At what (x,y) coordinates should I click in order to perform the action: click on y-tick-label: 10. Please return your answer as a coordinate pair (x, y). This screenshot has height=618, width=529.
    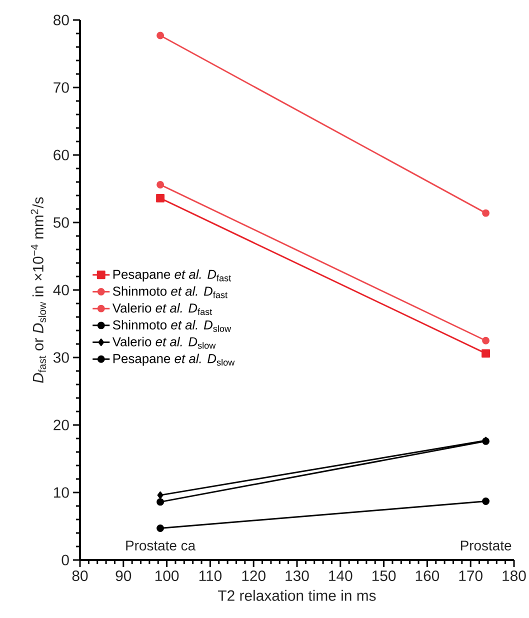
    Looking at the image, I should click on (61, 492).